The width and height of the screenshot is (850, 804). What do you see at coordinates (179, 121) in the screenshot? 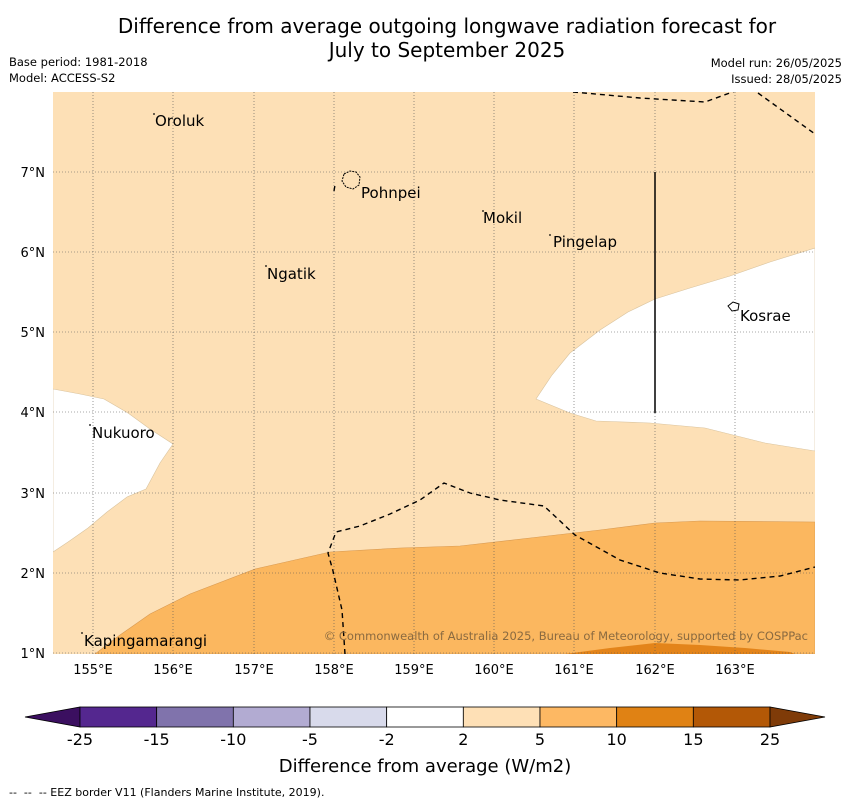
I see `place-label-oroluk: Oroluk` at bounding box center [179, 121].